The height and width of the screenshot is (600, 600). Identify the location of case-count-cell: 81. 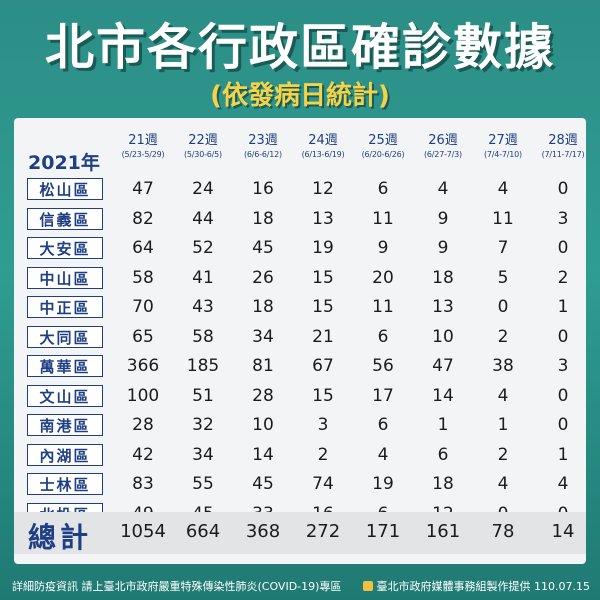
(263, 366).